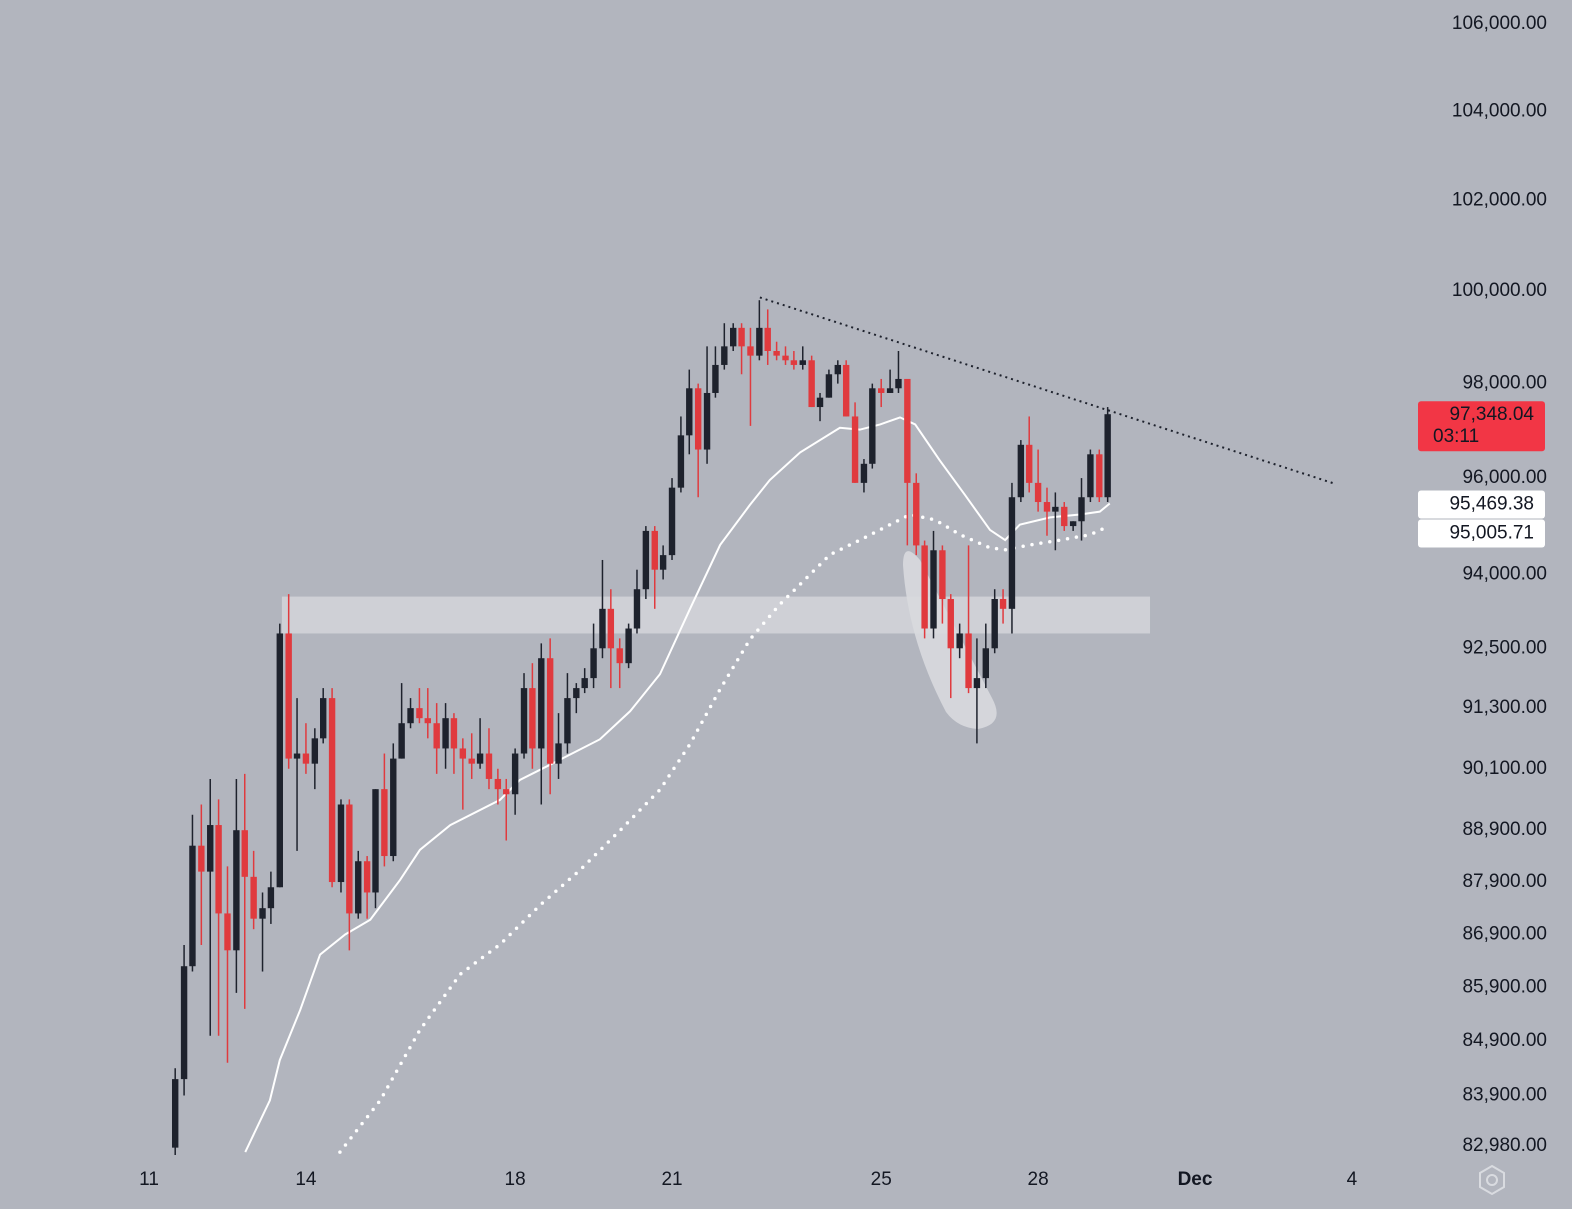 This screenshot has height=1209, width=1572. What do you see at coordinates (1504, 881) in the screenshot?
I see `y-tick-label: 87,900.00` at bounding box center [1504, 881].